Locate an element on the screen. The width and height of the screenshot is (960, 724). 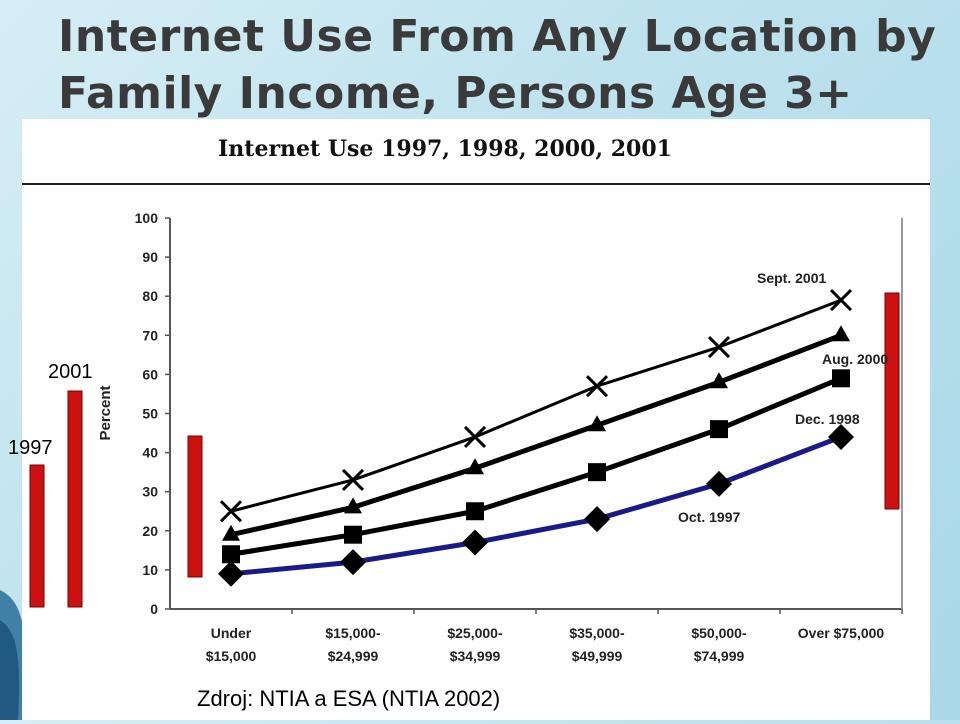
chart-title: Internet Use 1997, 1998, 2000, 2001 is located at coordinates (445, 149).